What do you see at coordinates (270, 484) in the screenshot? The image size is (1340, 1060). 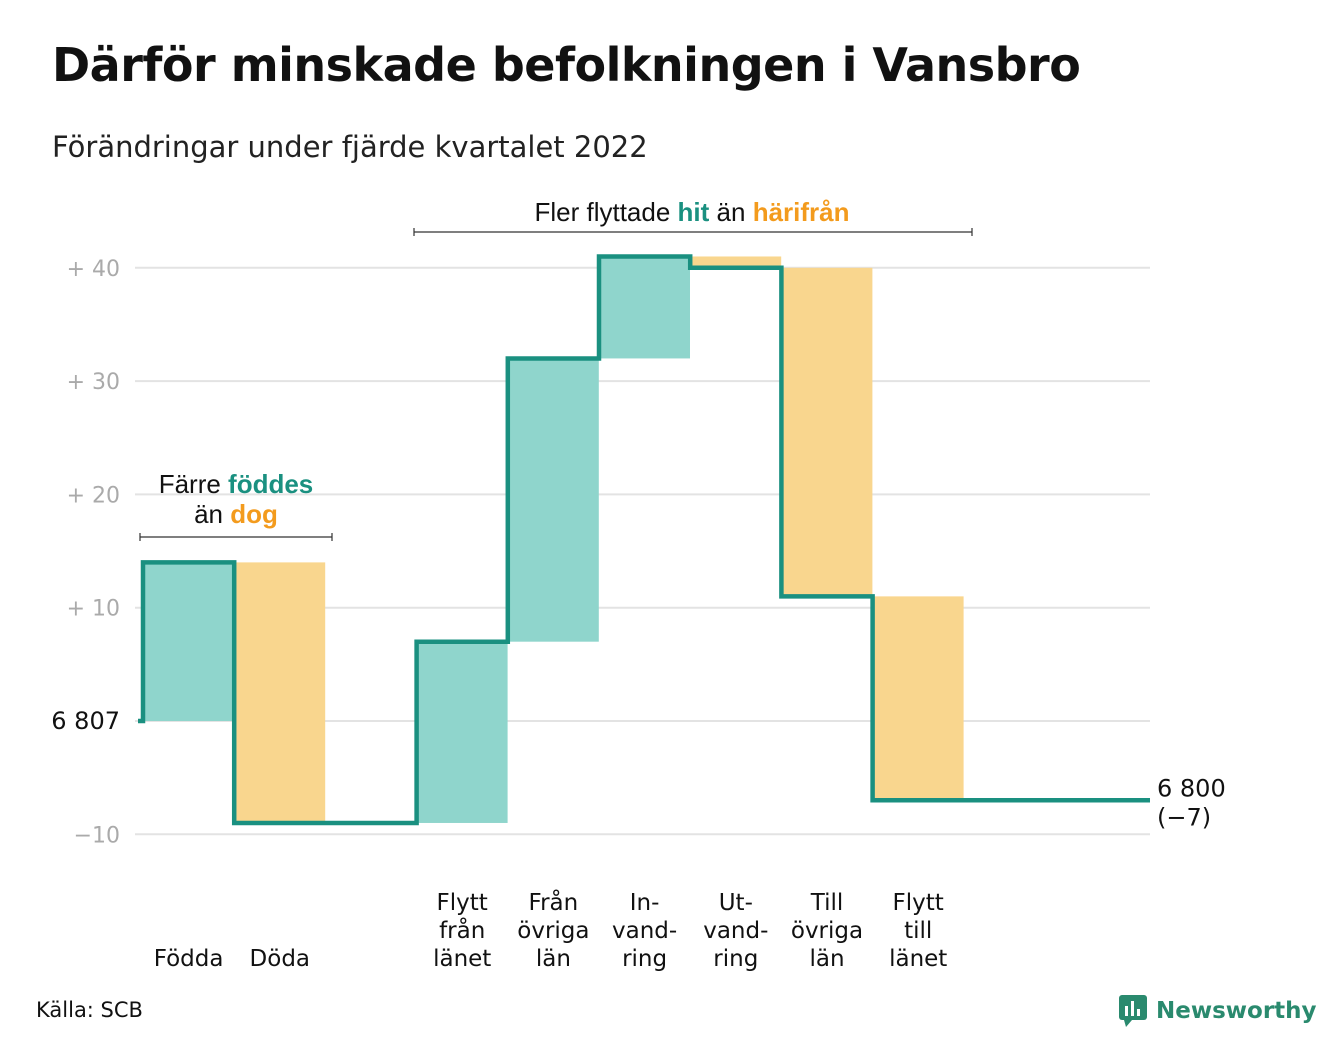 I see `annotation-part: föddes` at bounding box center [270, 484].